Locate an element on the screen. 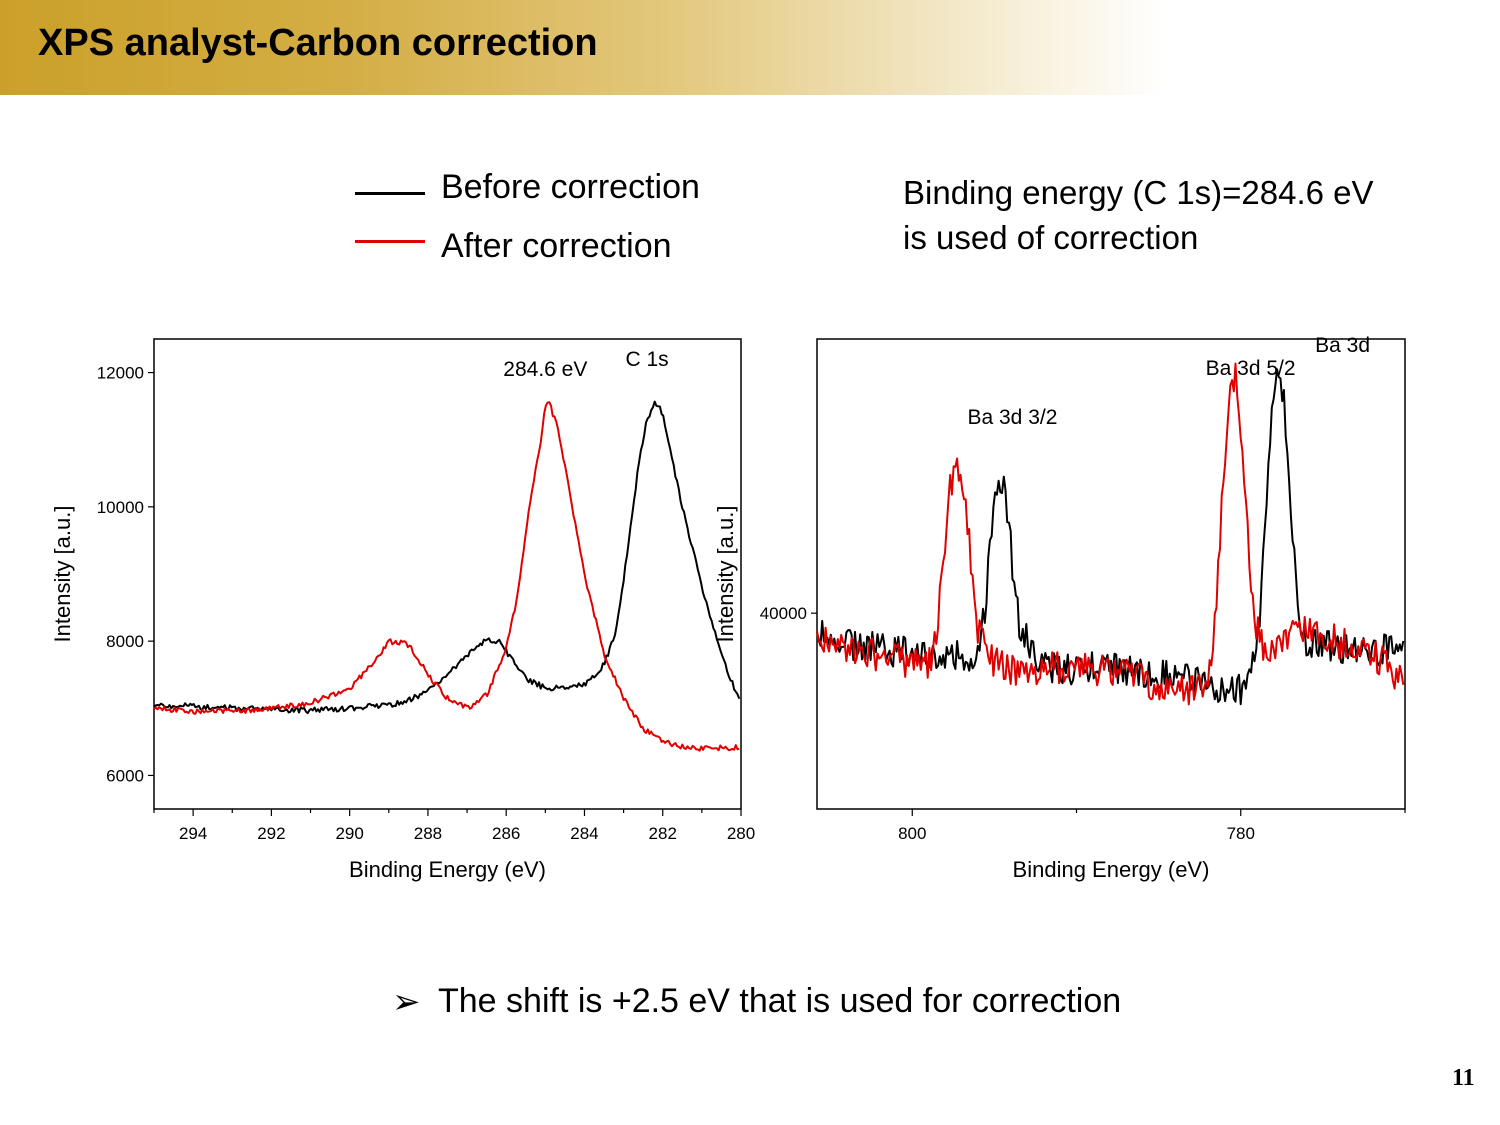 The height and width of the screenshot is (1125, 1500). x-tick-label: 280 is located at coordinates (741, 833).